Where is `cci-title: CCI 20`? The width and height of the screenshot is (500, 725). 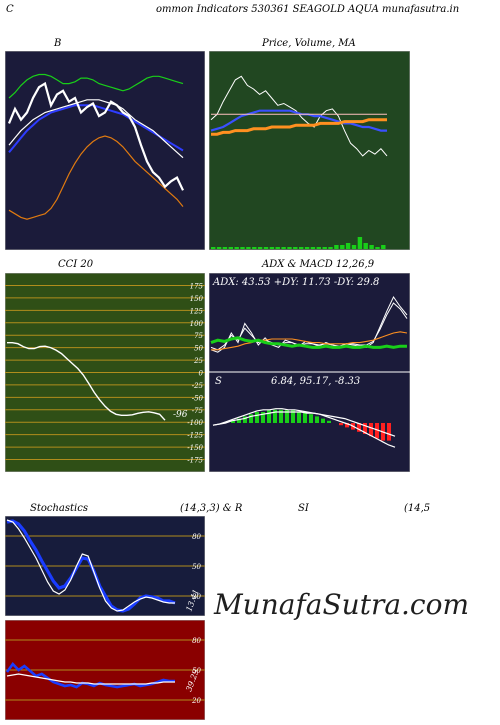 cci-title: CCI 20 is located at coordinates (76, 264).